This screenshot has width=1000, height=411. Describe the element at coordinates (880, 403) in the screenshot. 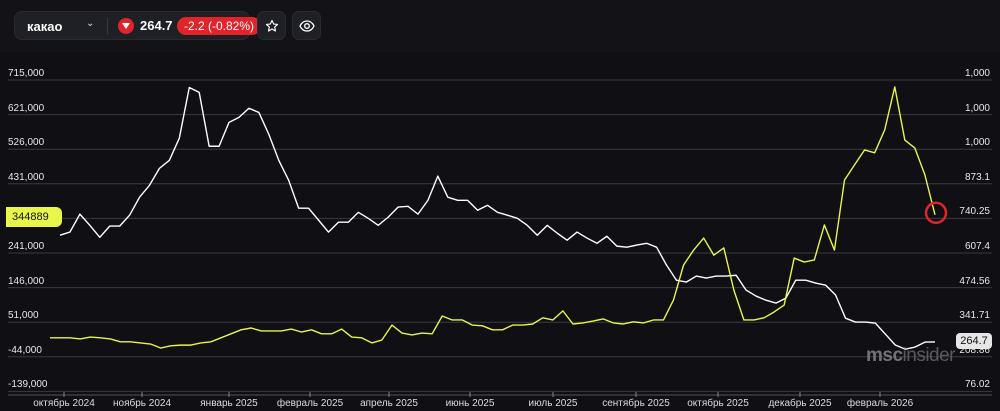

I see `x-axis-label: февраль 2026` at that location.